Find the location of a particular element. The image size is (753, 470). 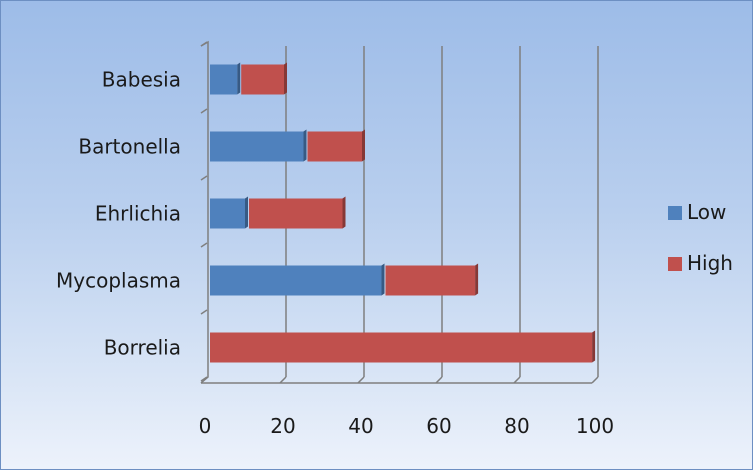

category-label: Ehrlichia is located at coordinates (138, 214).